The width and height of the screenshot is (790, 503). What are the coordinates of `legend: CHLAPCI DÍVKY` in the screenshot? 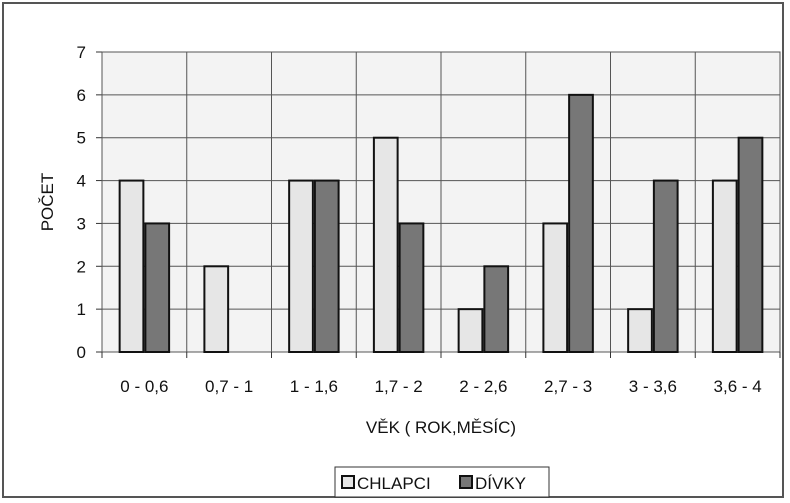 It's located at (442, 482).